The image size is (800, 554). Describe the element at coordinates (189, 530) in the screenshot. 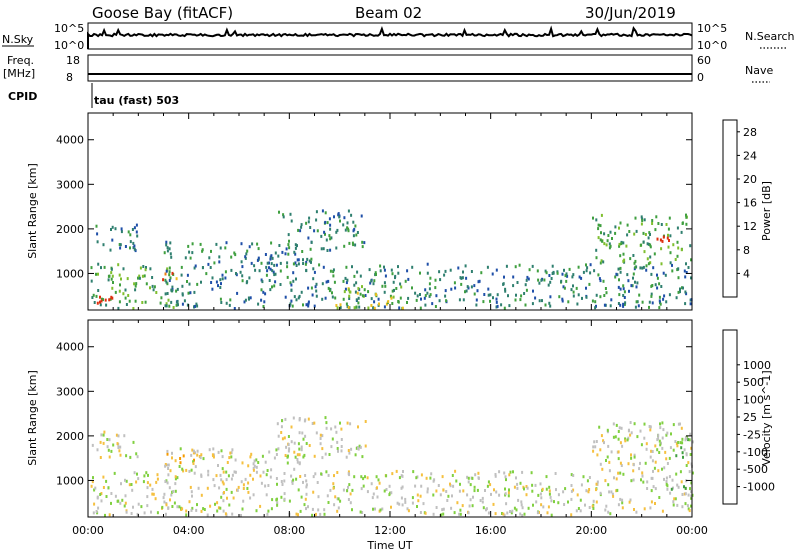

I see `x-tick-label: 04:00` at that location.